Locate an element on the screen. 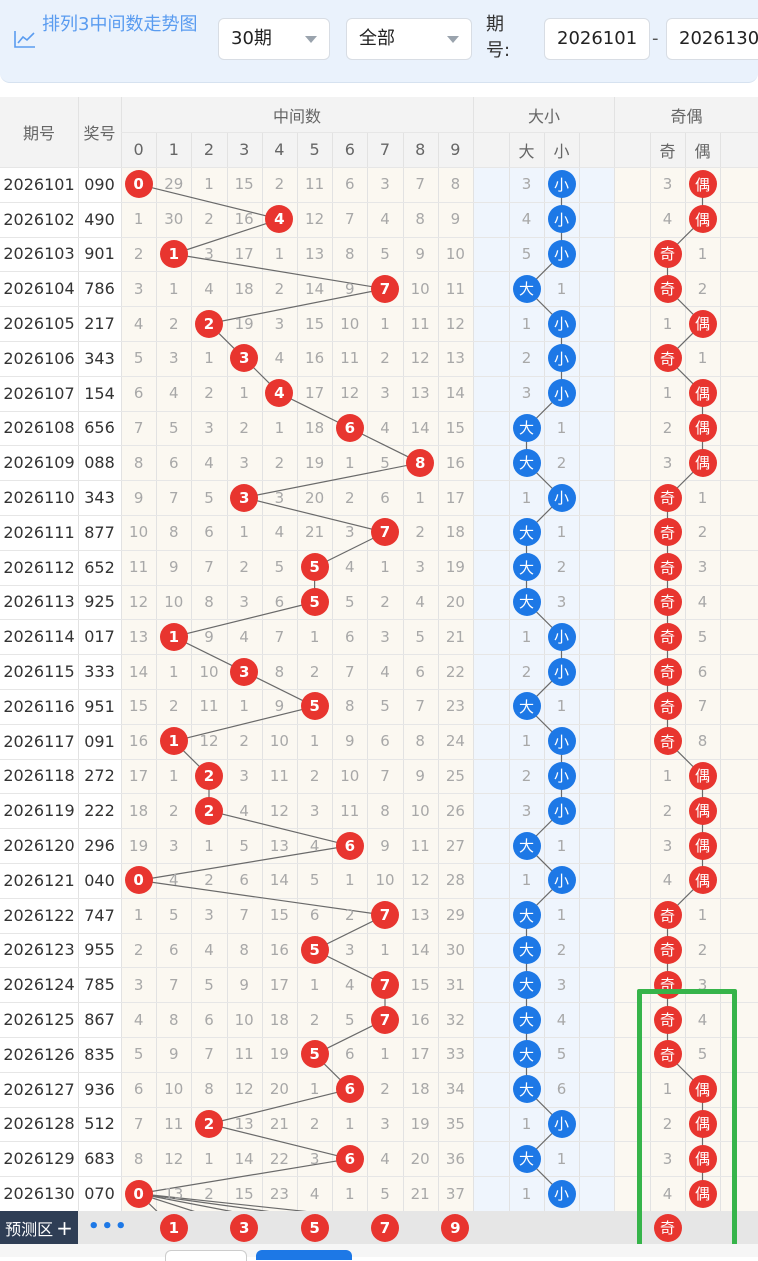 This screenshot has width=758, height=1261. parity-cell: 3 is located at coordinates (702, 567).